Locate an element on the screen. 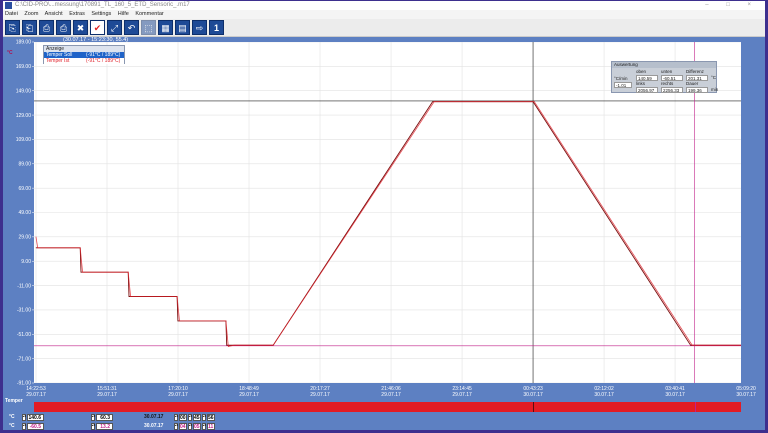 Image resolution: width=768 pixels, height=433 pixels. y-tick-label: -31.00 is located at coordinates (24, 311).